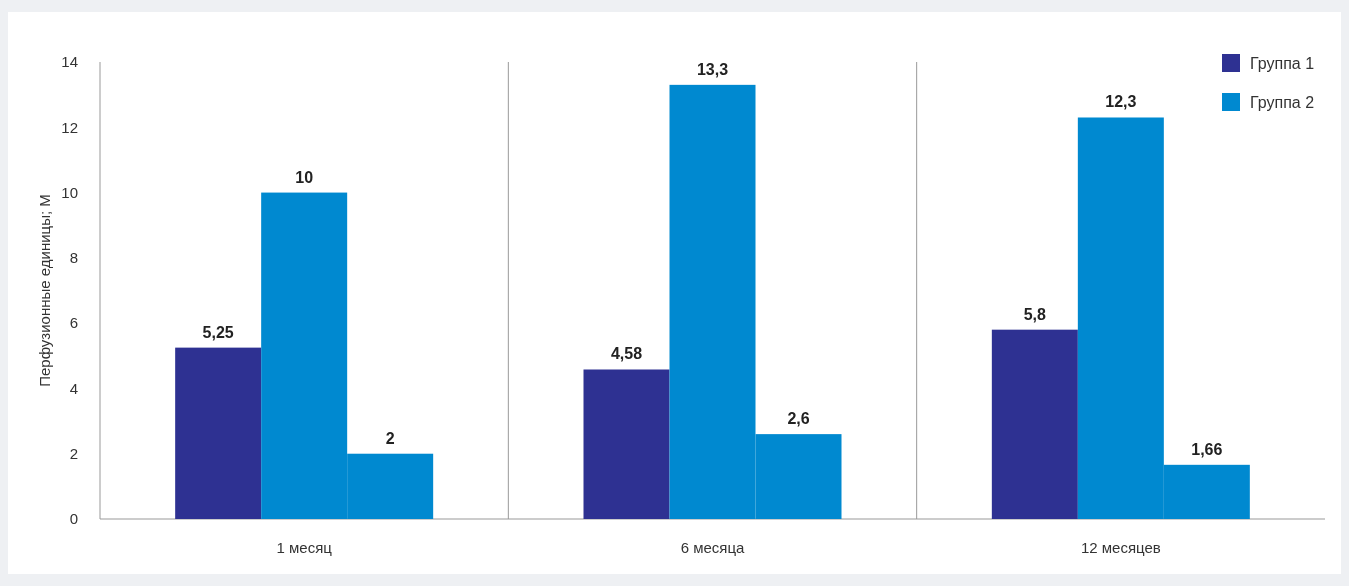  I want to click on y-axis-title: Перфузионные единицы; М, so click(44, 290).